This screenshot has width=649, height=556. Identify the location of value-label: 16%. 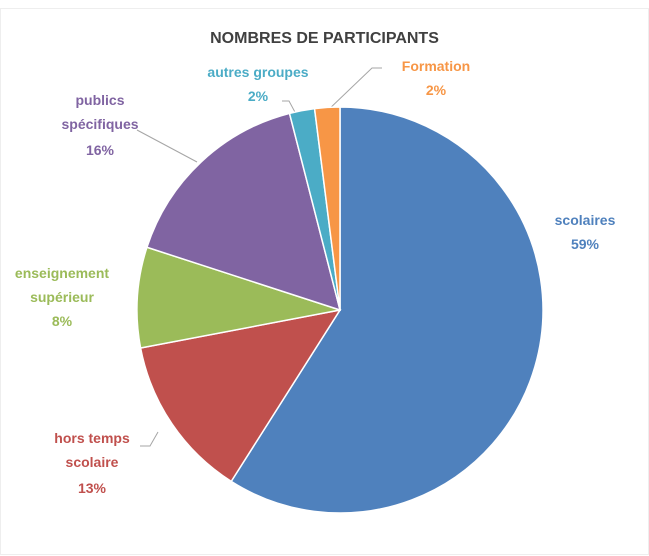
(100, 150).